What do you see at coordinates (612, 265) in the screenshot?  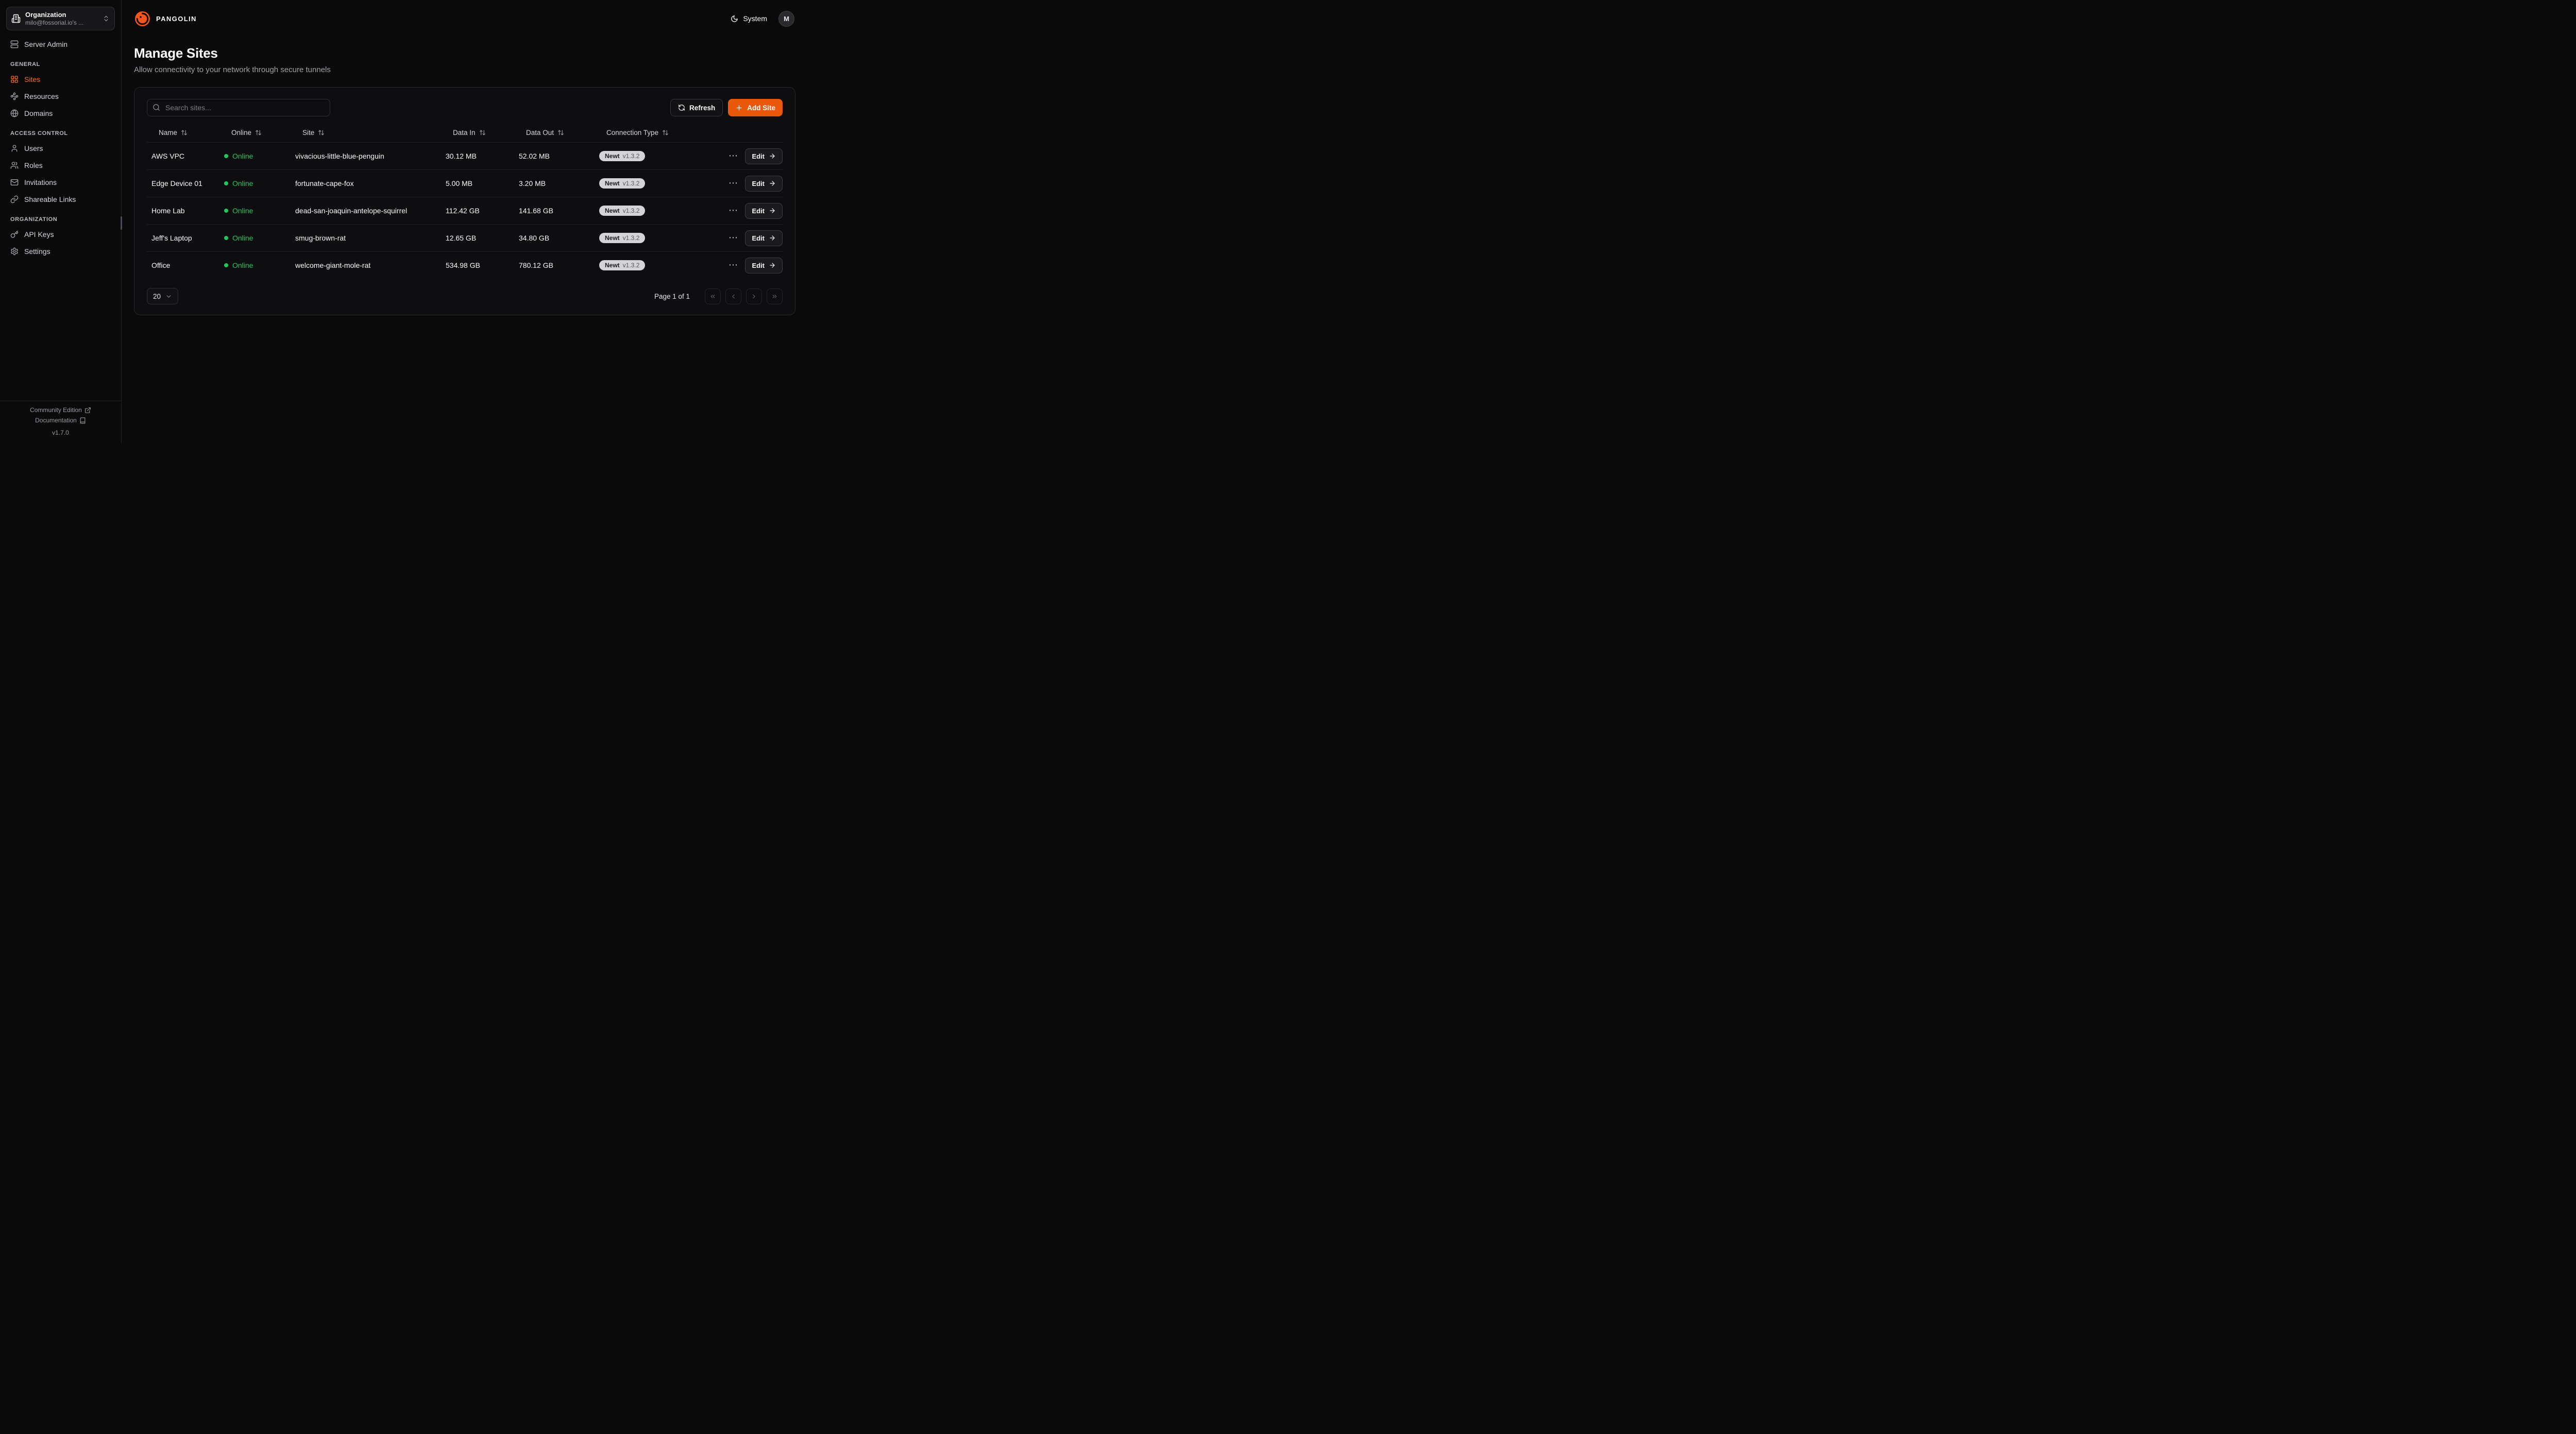 I see `connection-name: Newt` at bounding box center [612, 265].